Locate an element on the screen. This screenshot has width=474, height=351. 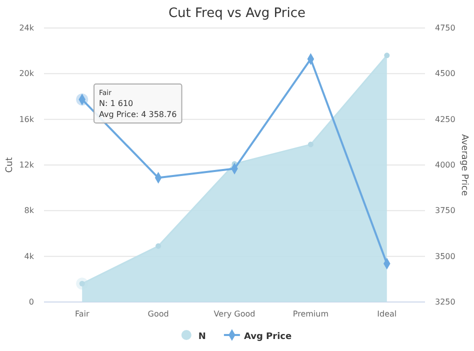
y2-tick-label: 4000 is located at coordinates (445, 165).